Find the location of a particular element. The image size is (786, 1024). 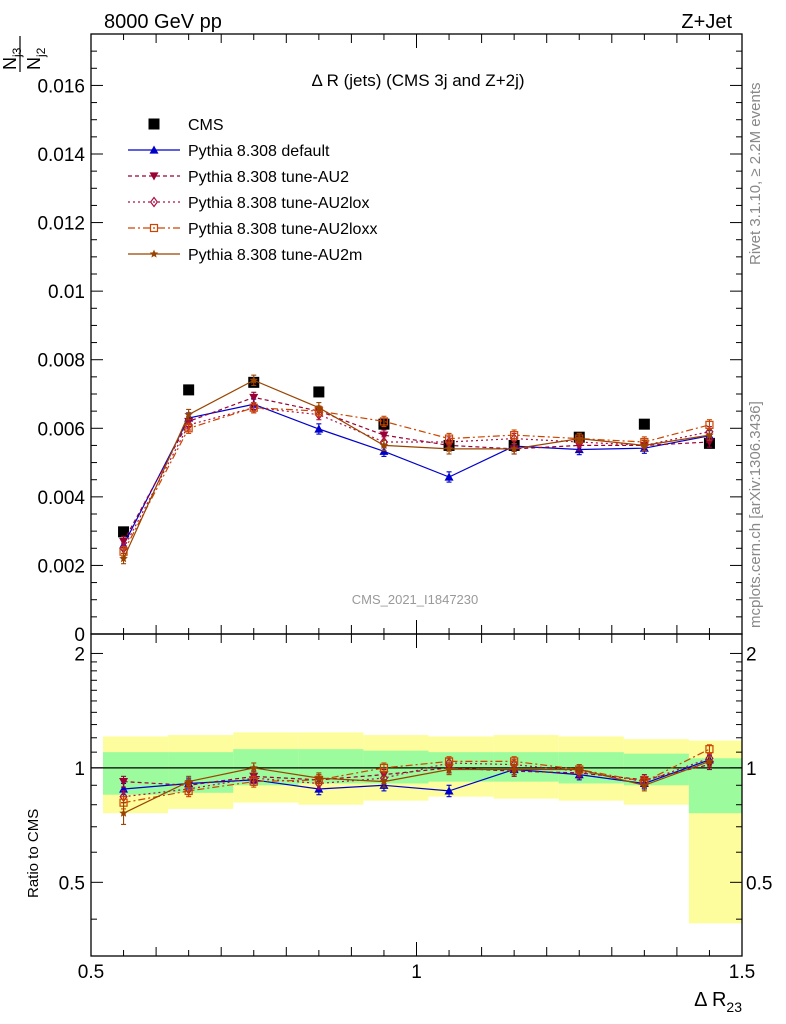

ratio-y-tick-label-right: 1 is located at coordinates (751, 769).